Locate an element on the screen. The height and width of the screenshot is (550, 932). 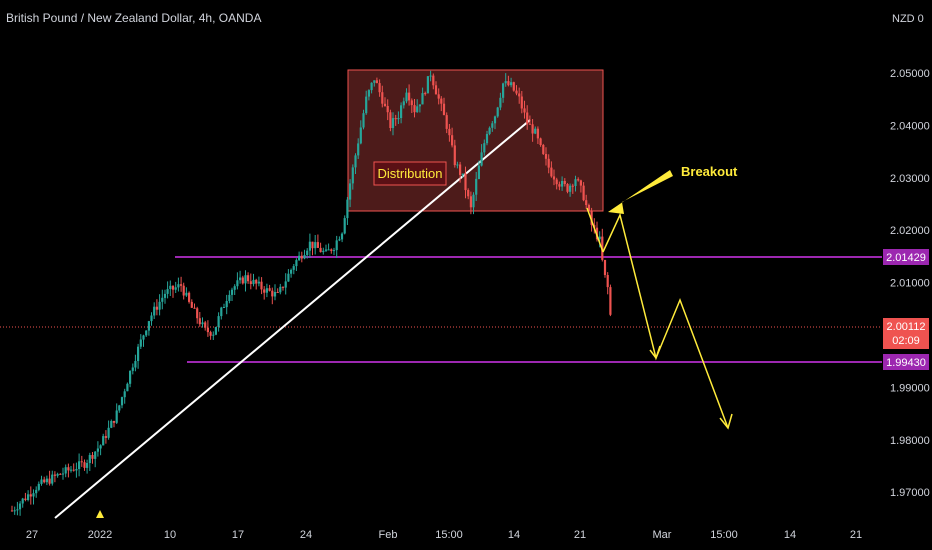
time-axis: 27 2022 10 17 24 Feb 15:00 14 21 Mar 15:00 14 21 is located at coordinates (444, 535).